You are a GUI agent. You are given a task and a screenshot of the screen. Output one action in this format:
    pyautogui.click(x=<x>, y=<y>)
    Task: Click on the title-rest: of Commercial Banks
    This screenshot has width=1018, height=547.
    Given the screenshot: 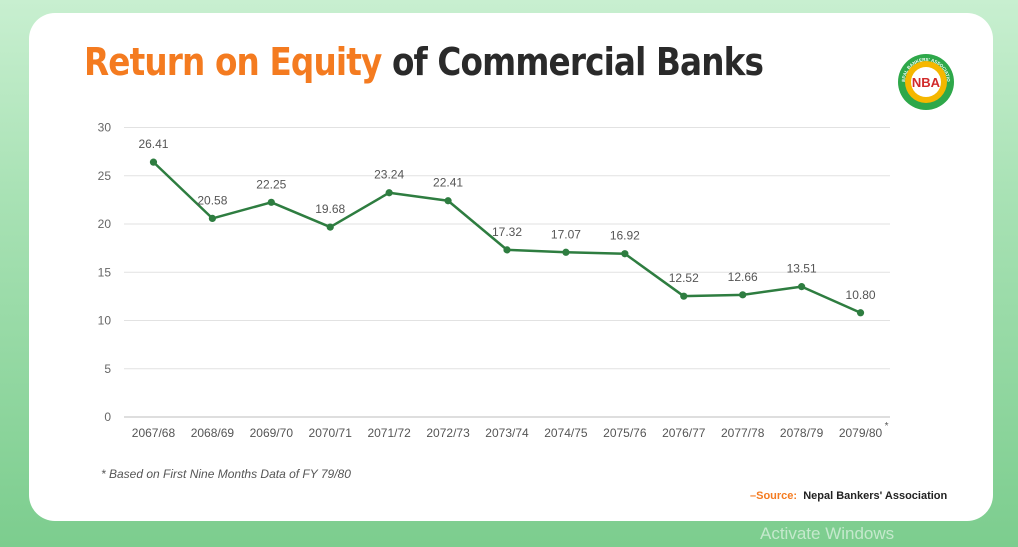 What is the action you would take?
    pyautogui.click(x=572, y=62)
    